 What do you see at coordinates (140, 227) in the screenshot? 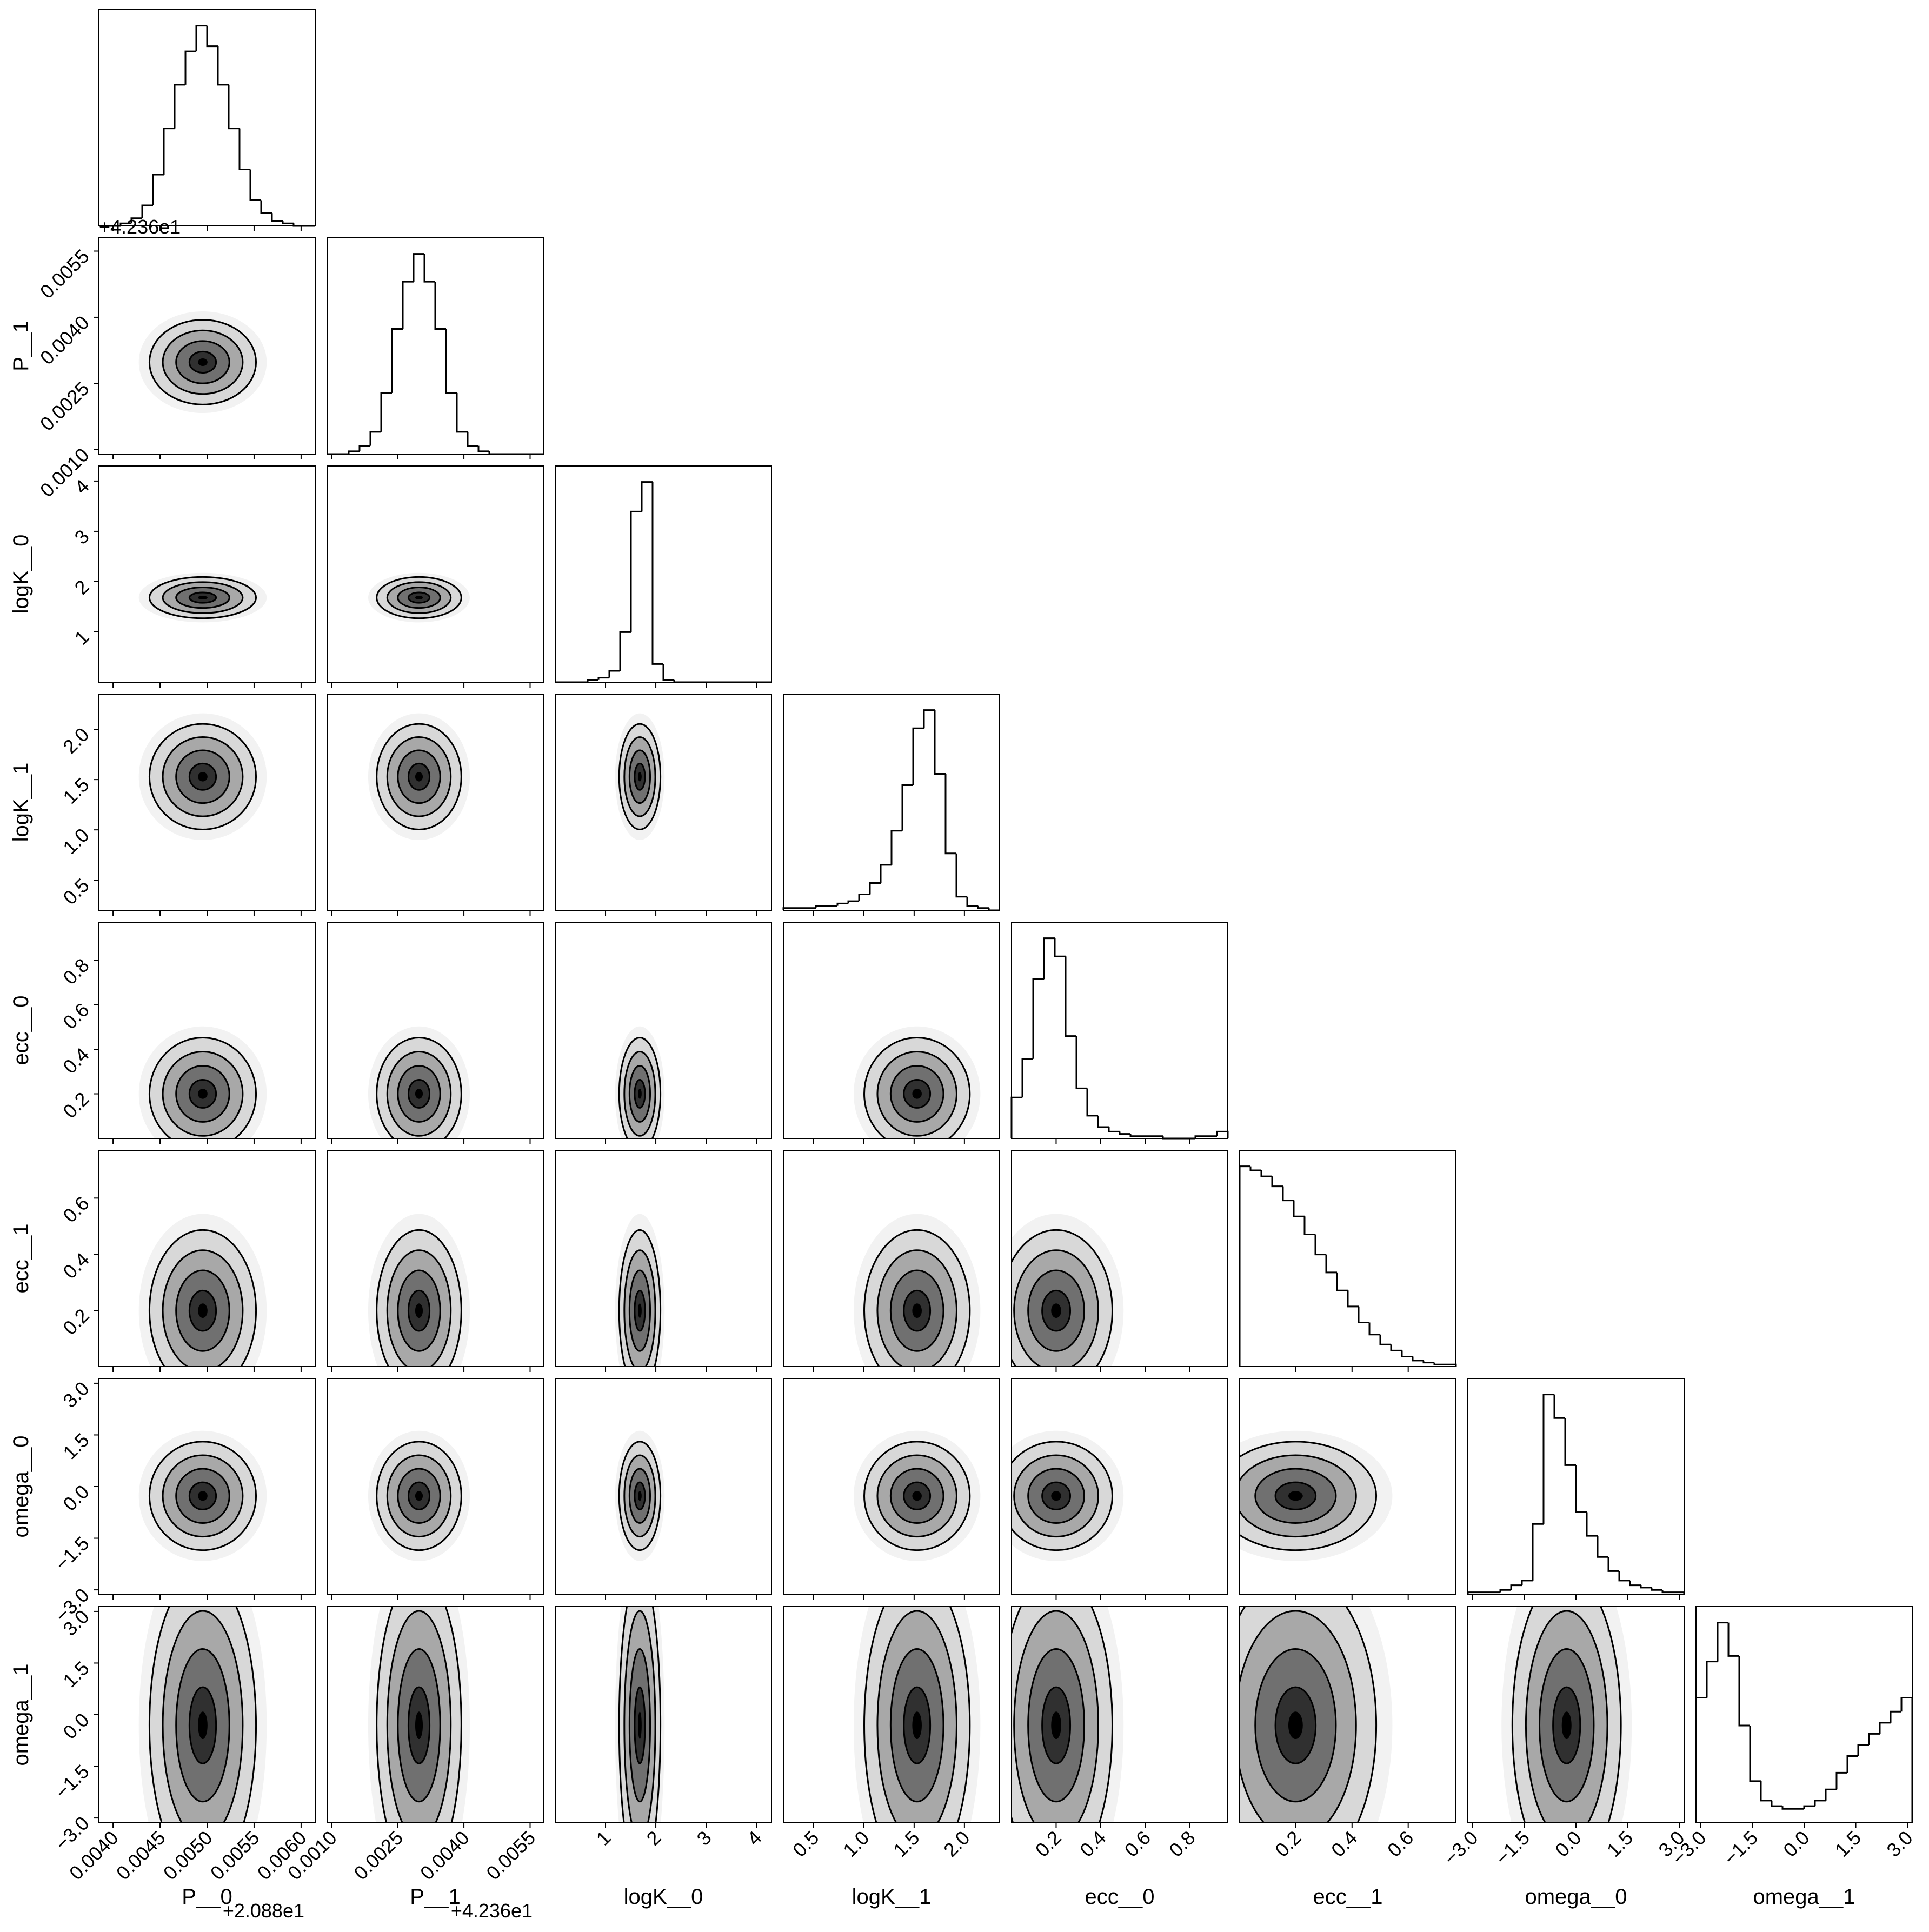
I see `y-offset: +4.236e1` at bounding box center [140, 227].